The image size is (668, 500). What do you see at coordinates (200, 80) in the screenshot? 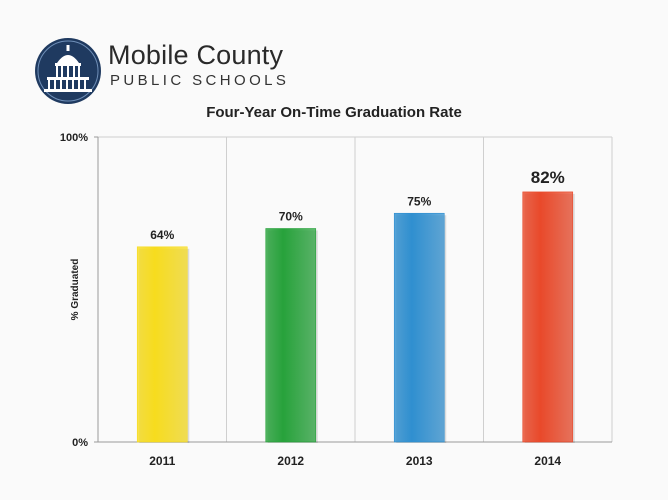
I see `org-subtitle: PUBLIC SCHOOLS` at bounding box center [200, 80].